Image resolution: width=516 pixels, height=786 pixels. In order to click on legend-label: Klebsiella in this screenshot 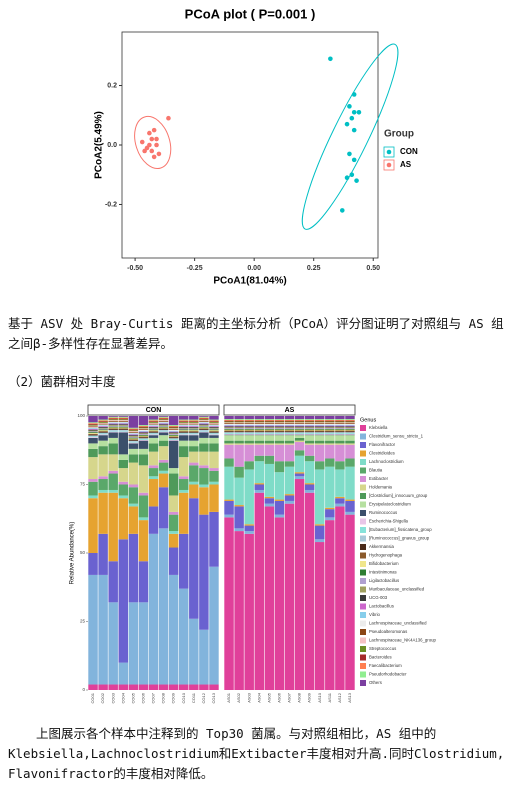, I will do `click(378, 427)`.